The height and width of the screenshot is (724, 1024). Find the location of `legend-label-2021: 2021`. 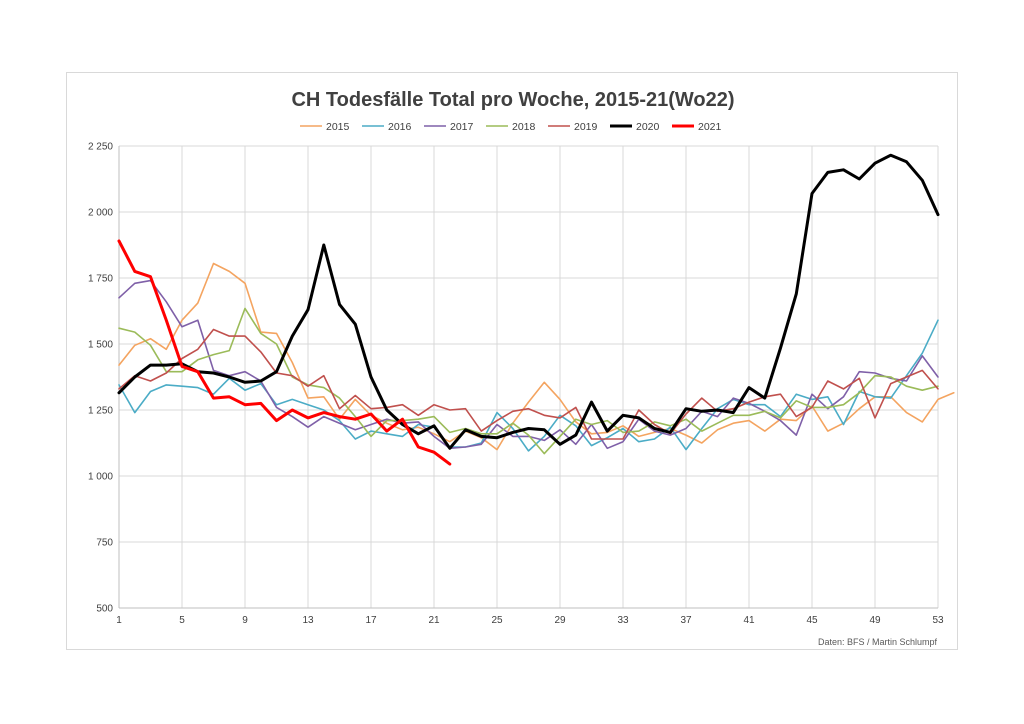

legend-label-2021: 2021 is located at coordinates (710, 127).